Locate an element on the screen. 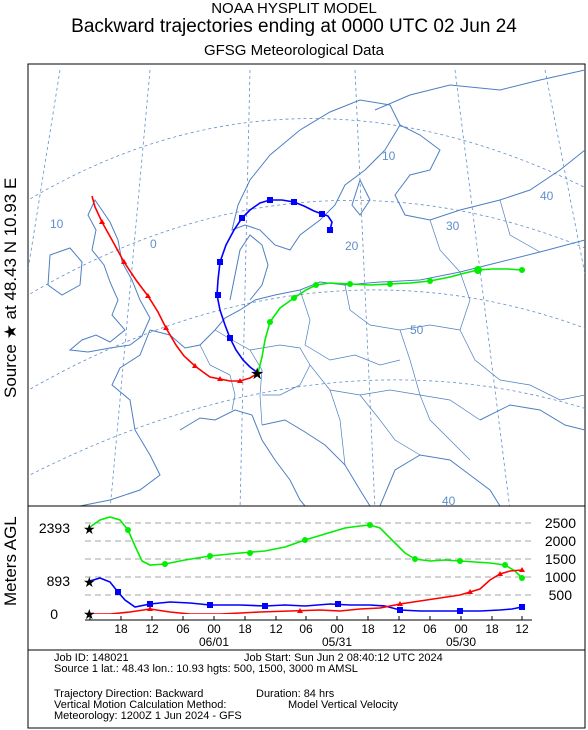 This screenshot has height=730, width=588. trajectory-red-line is located at coordinates (175, 288).